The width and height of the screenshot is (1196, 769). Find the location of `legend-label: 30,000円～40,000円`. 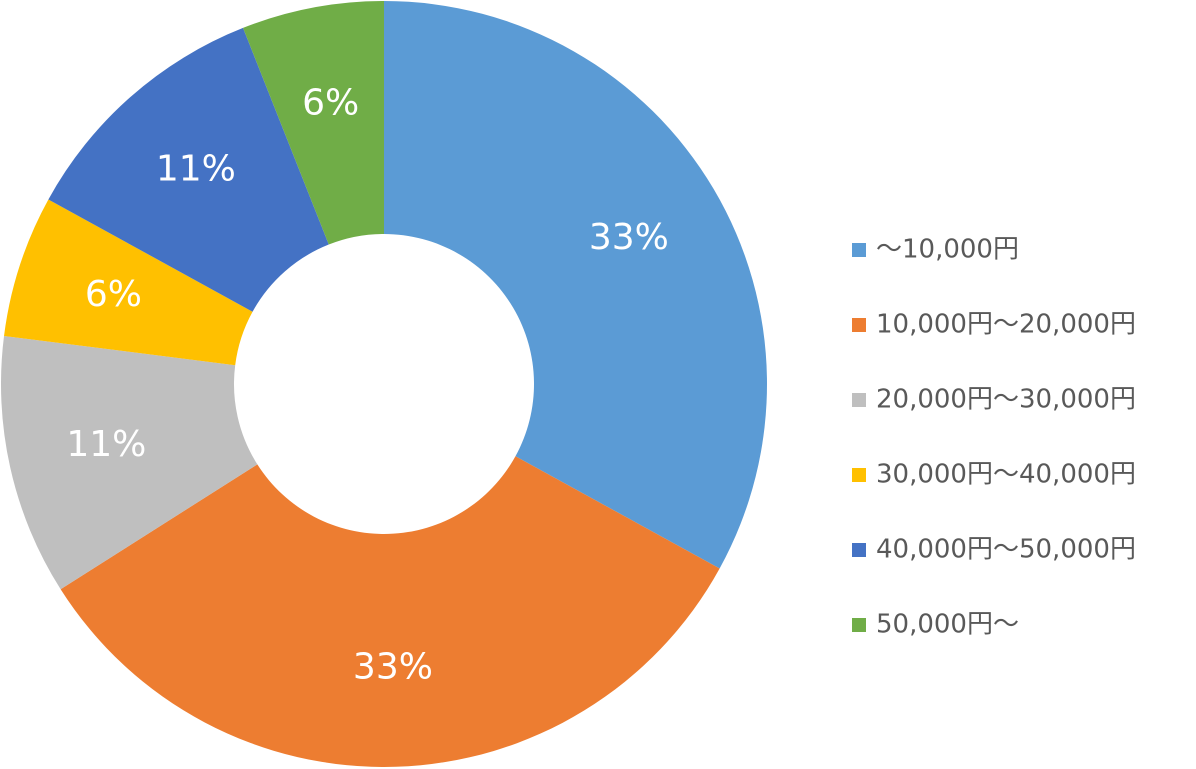

legend-label: 30,000円～40,000円 is located at coordinates (1006, 475).